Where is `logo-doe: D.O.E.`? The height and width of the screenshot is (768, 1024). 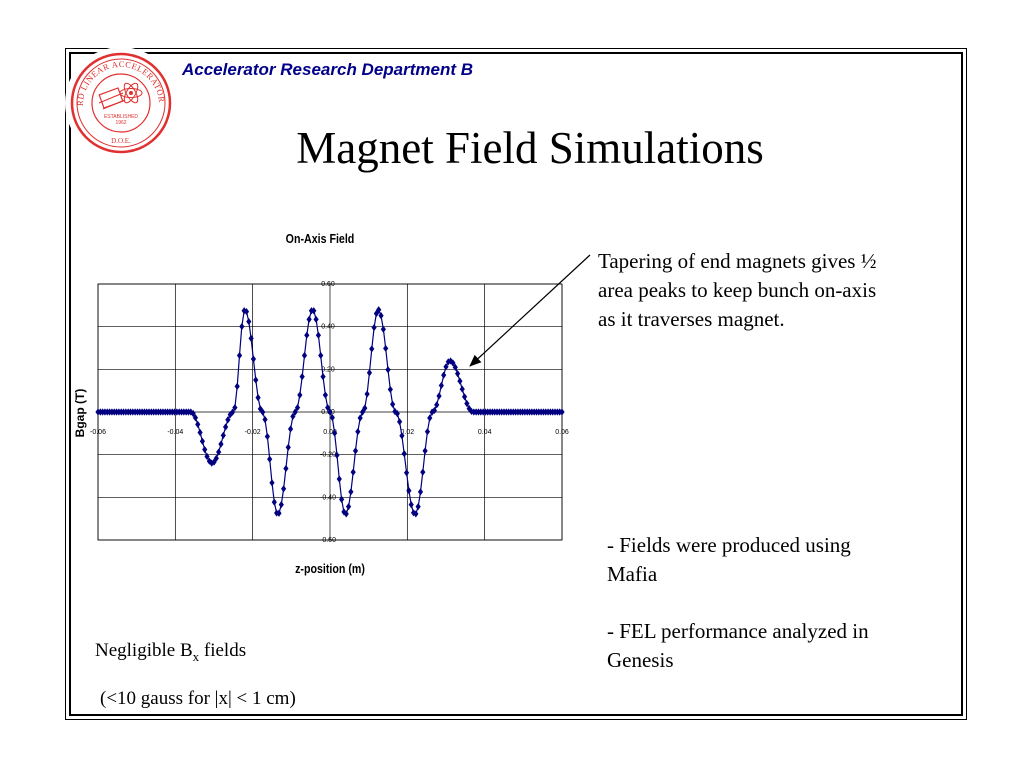 logo-doe: D.O.E. is located at coordinates (121, 141).